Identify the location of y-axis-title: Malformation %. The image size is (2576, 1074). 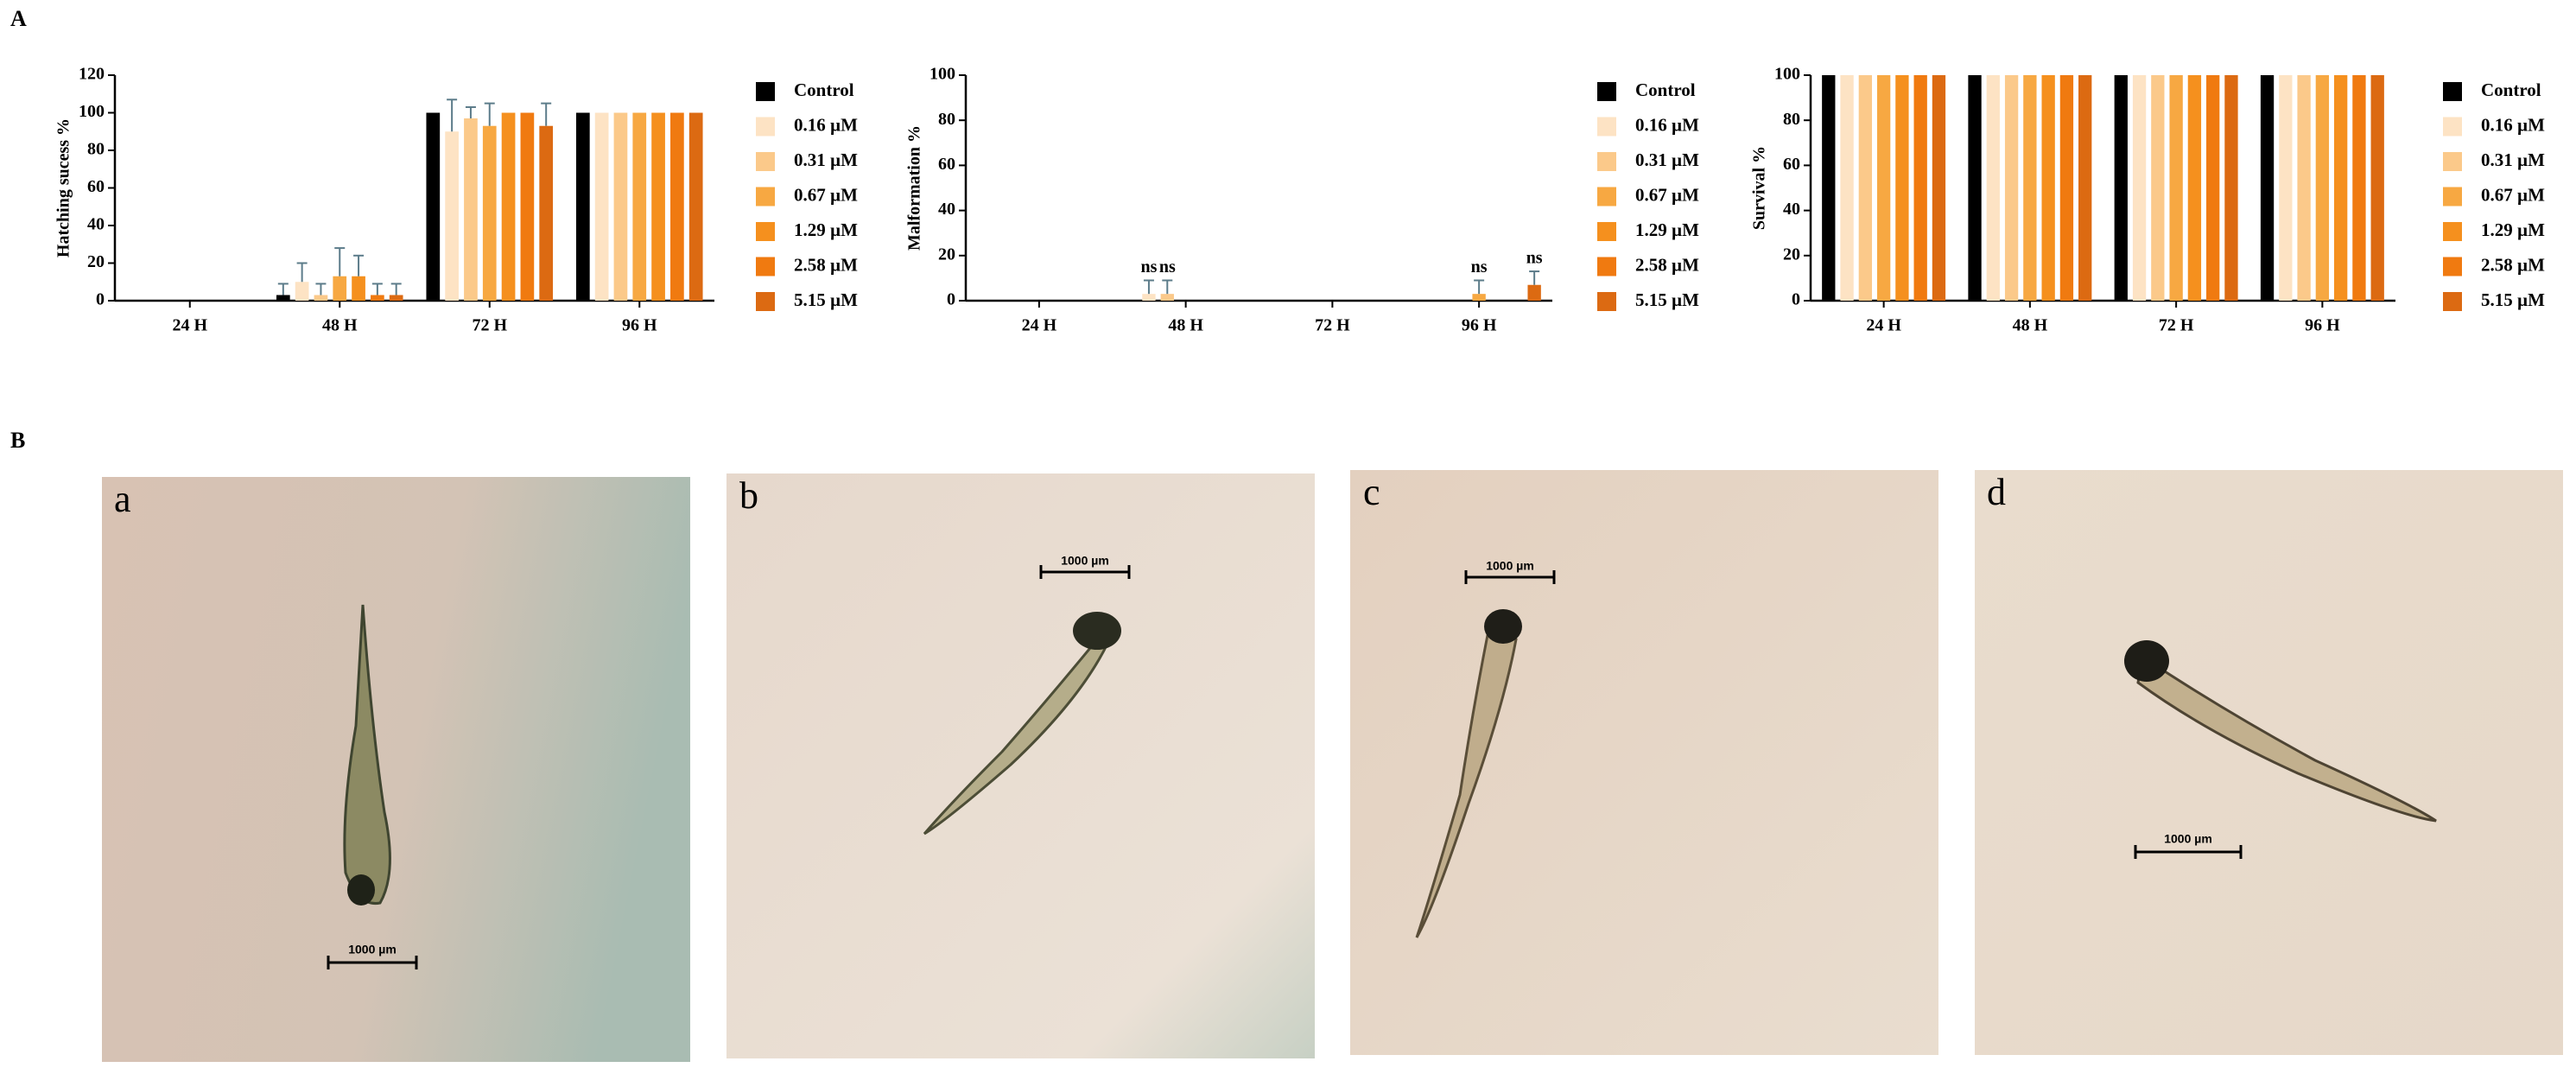
(914, 188).